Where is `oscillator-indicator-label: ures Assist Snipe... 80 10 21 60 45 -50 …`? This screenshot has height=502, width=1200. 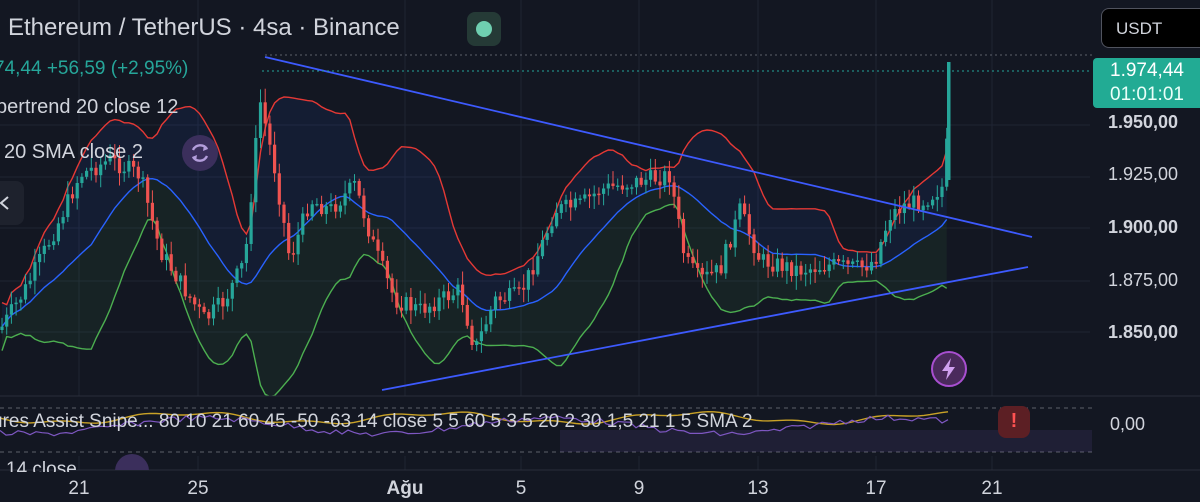 oscillator-indicator-label: ures Assist Snipe... 80 10 21 60 45 -50 … is located at coordinates (376, 421).